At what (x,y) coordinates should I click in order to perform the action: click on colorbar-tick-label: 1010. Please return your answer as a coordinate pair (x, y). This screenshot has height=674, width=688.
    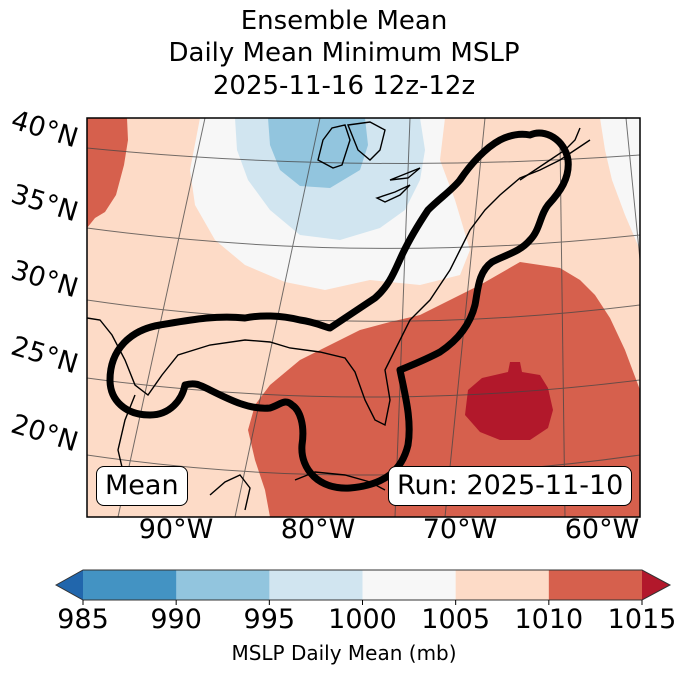
    Looking at the image, I should click on (549, 619).